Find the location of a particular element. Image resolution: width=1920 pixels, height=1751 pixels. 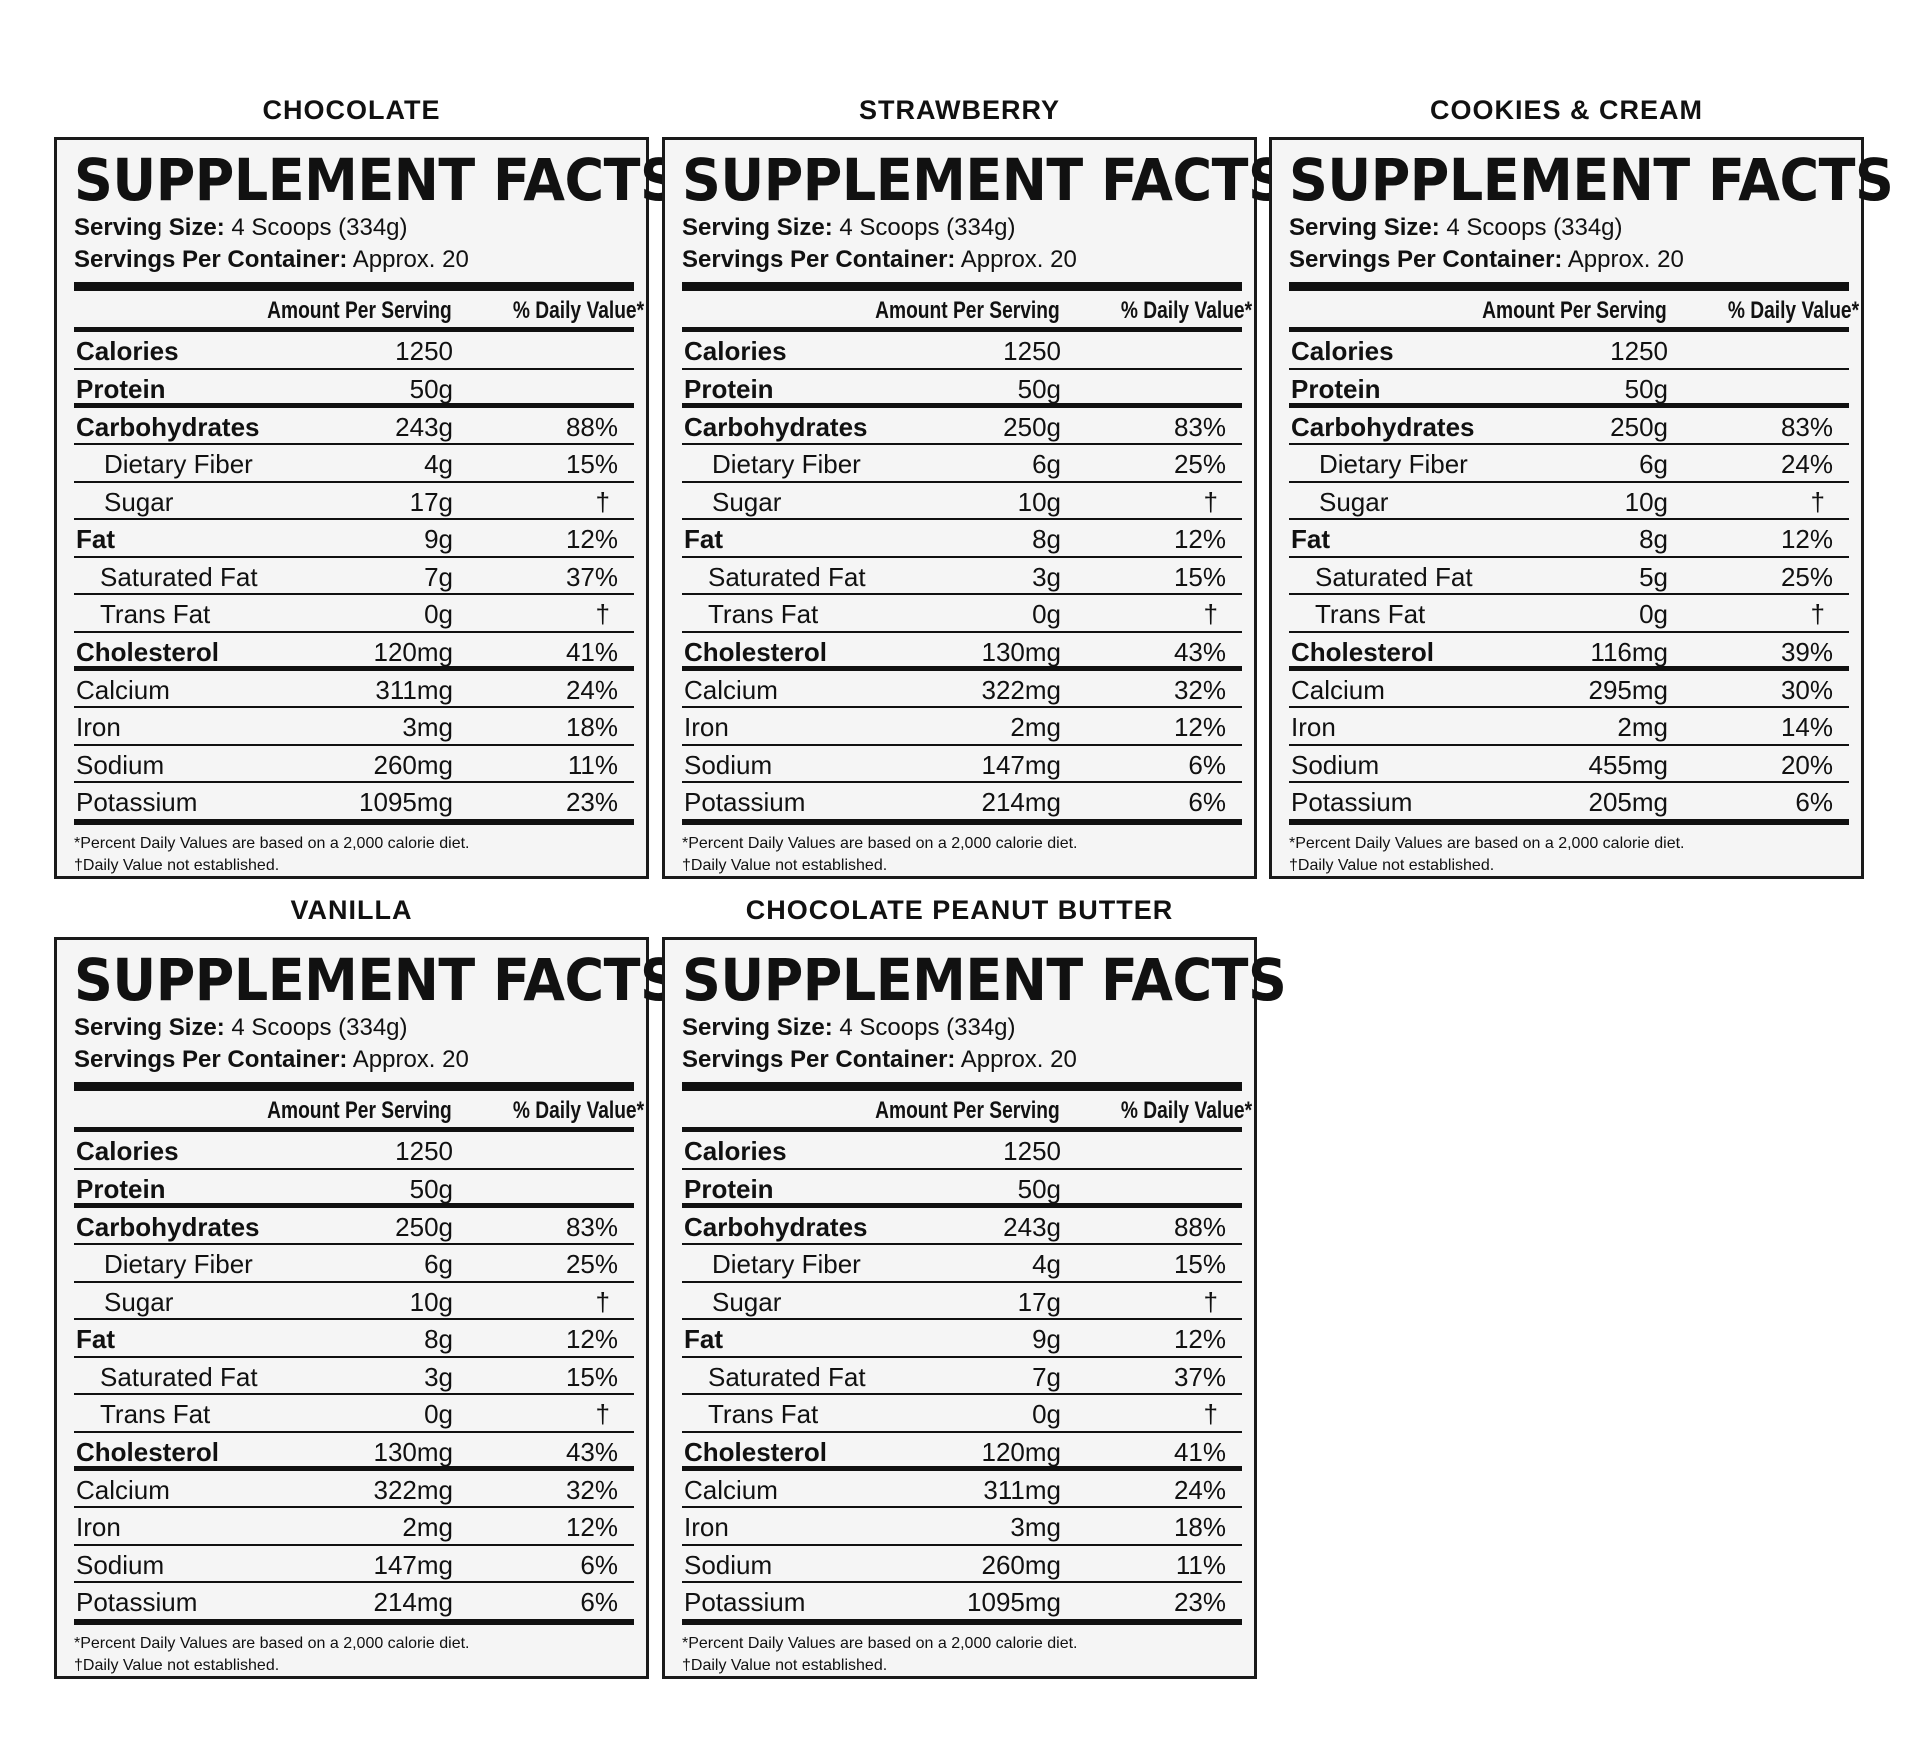

nutrient-row: Sugar 17g † is located at coordinates (962, 1301).